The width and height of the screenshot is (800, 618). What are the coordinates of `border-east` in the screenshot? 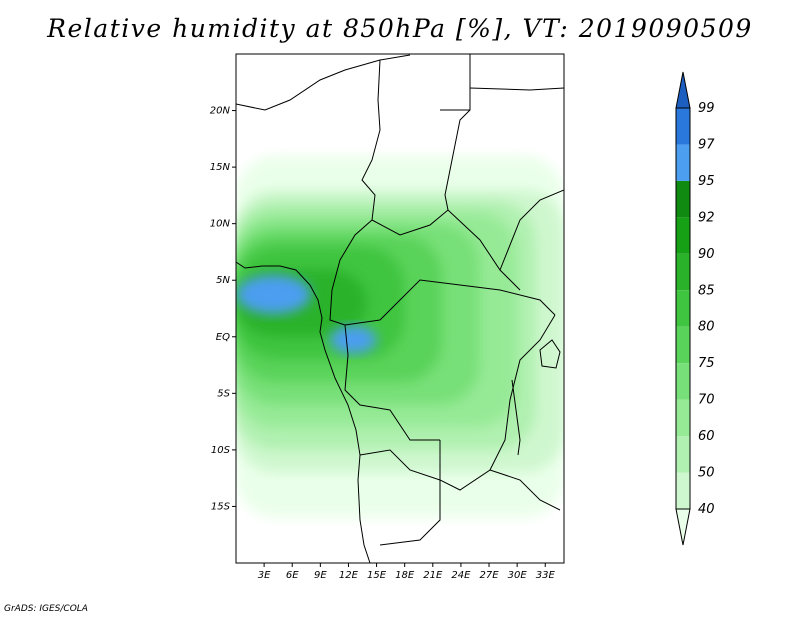 It's located at (531, 230).